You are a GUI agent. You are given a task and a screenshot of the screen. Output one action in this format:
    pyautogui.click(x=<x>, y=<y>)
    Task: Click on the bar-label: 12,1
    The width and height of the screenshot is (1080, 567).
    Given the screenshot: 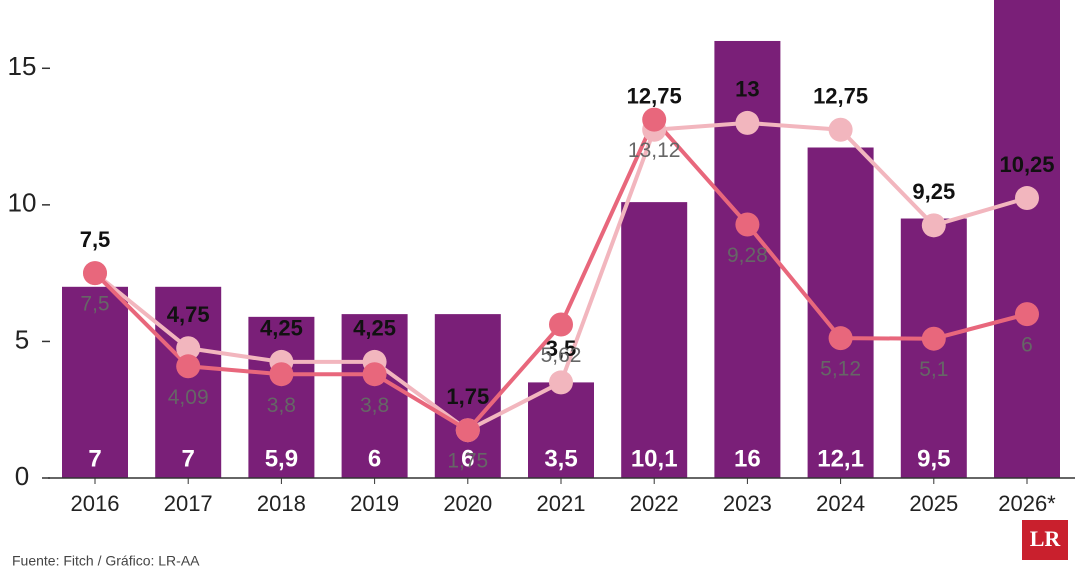 What is the action you would take?
    pyautogui.click(x=840, y=458)
    